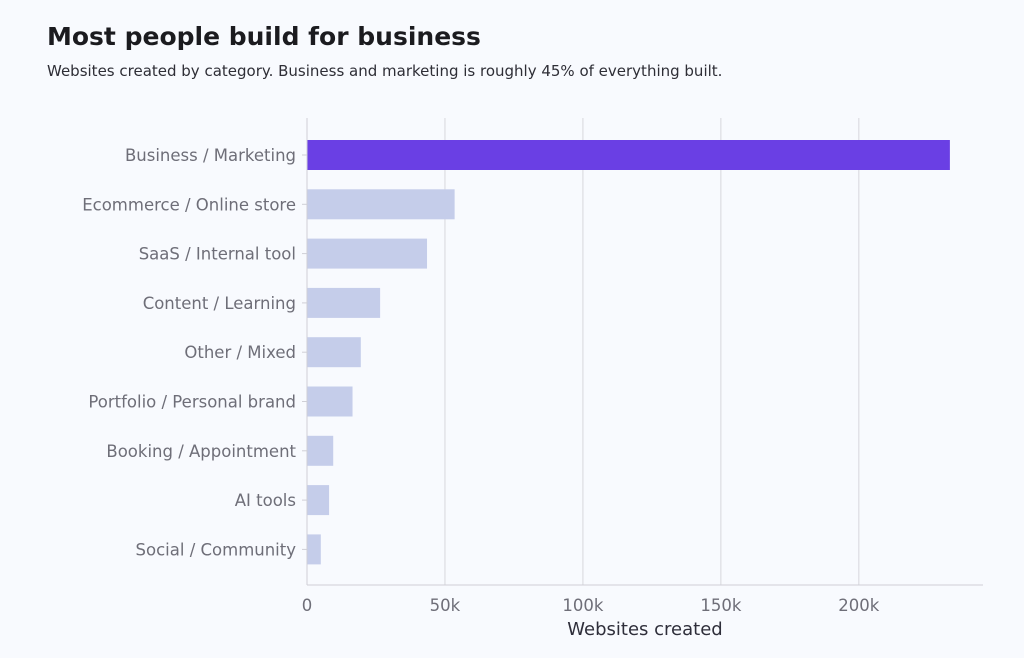 This screenshot has width=1024, height=658. I want to click on category-label: AI tools, so click(265, 500).